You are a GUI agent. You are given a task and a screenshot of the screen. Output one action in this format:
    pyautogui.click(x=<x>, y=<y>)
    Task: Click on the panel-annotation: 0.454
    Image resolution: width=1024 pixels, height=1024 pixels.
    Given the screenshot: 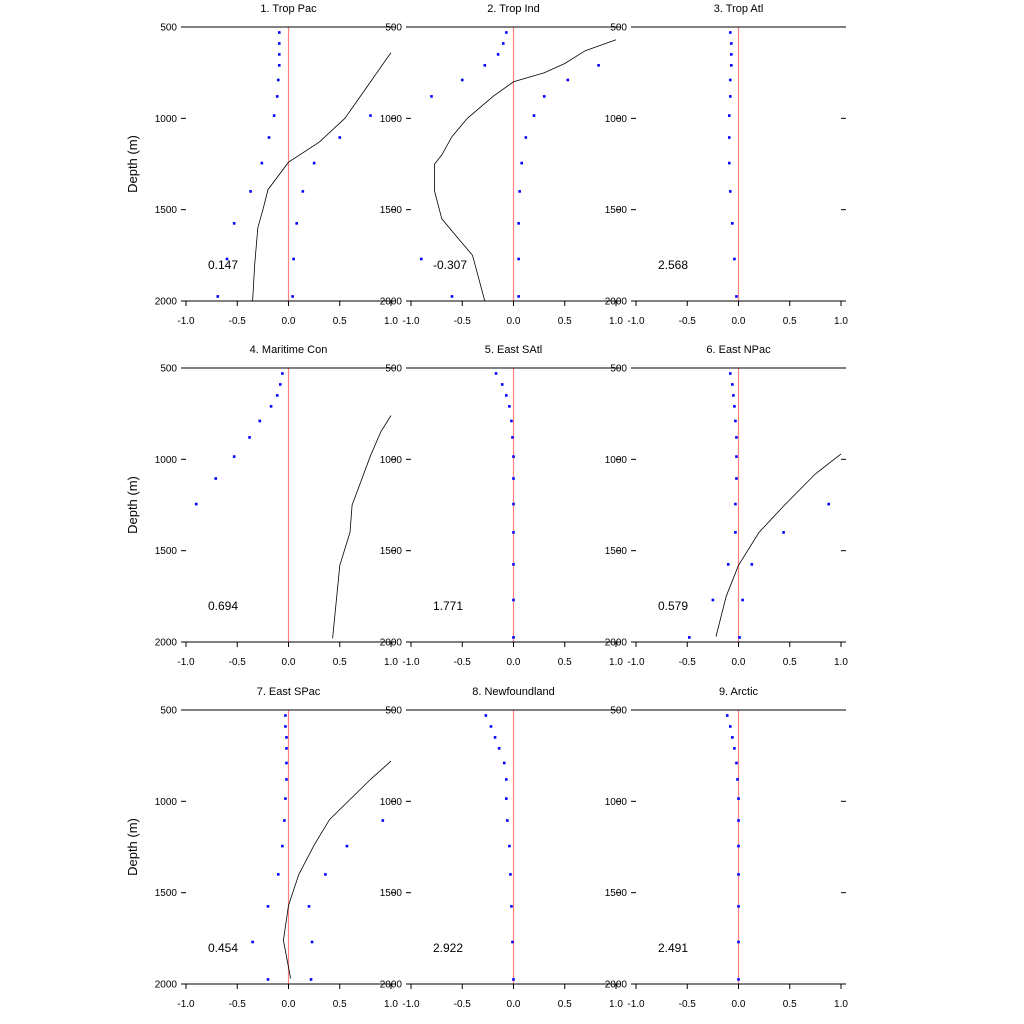 What is the action you would take?
    pyautogui.click(x=223, y=948)
    